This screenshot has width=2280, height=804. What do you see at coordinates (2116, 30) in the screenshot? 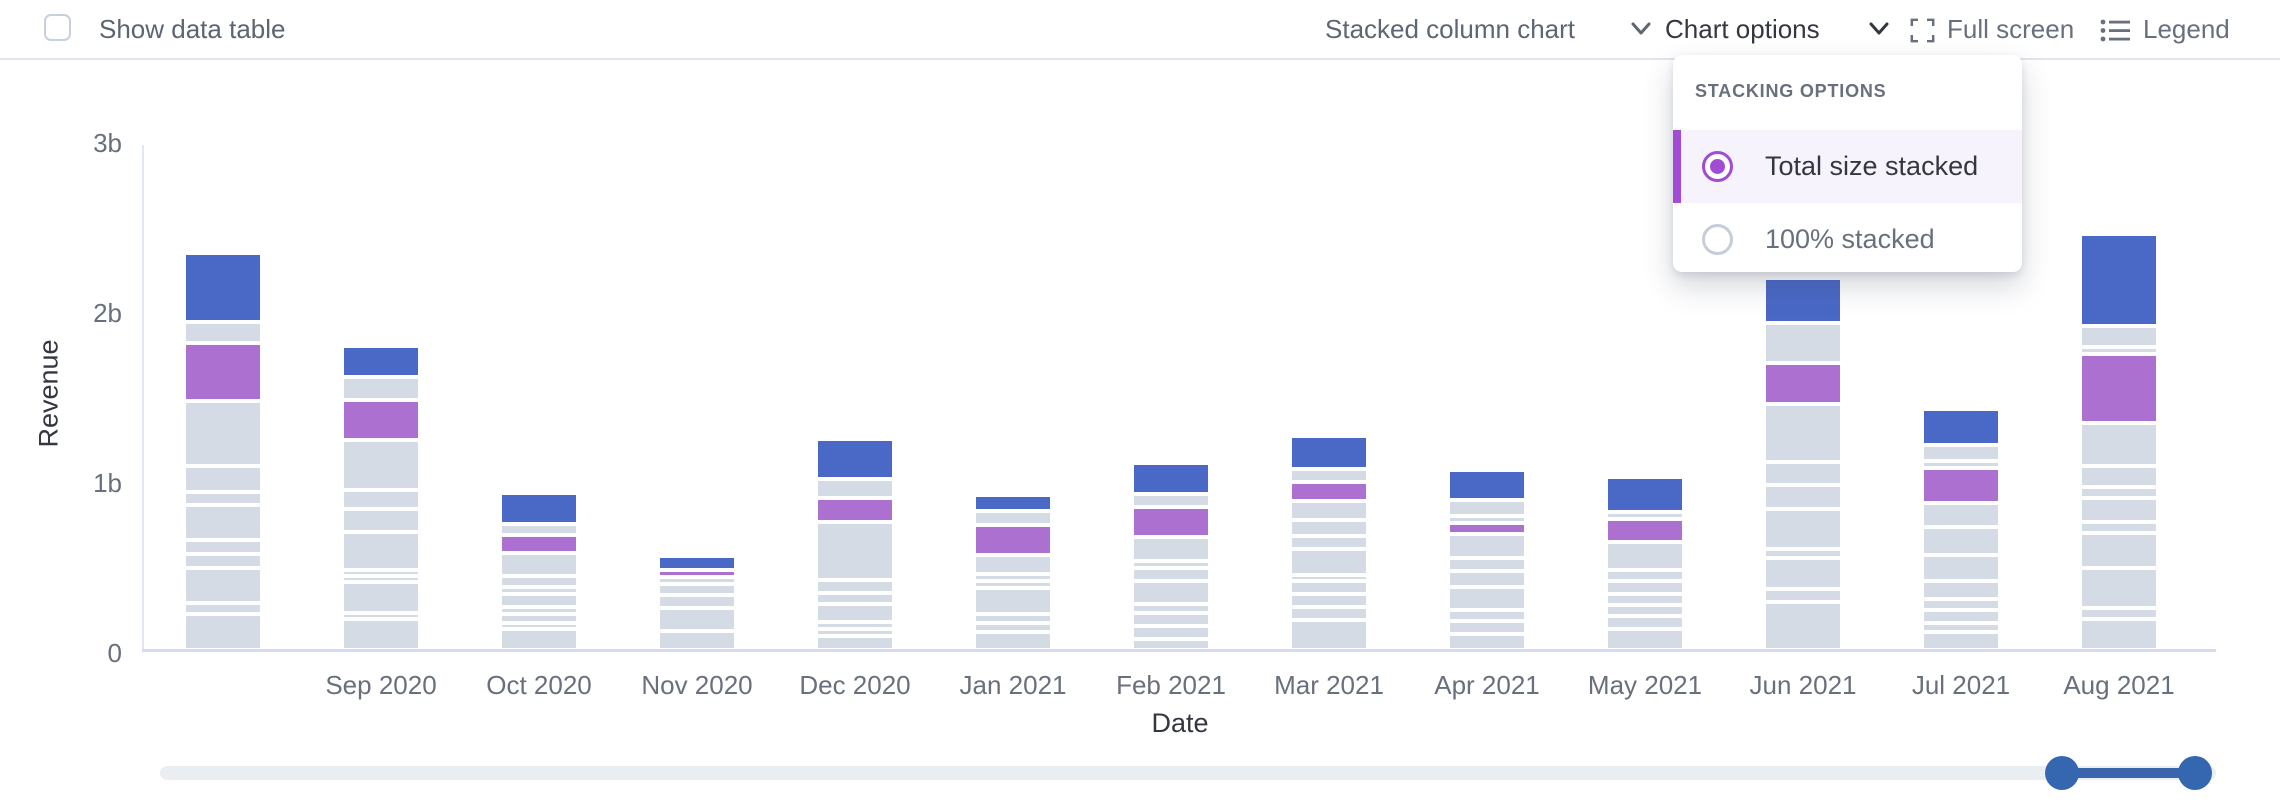
I see `legend-list-icon` at bounding box center [2116, 30].